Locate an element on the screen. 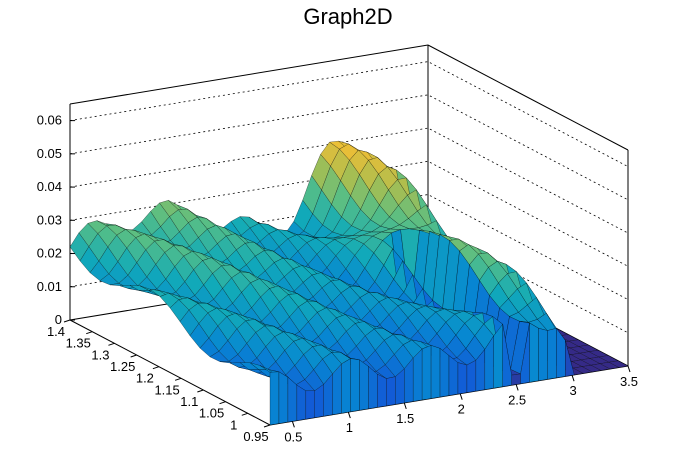 The height and width of the screenshot is (472, 696). y-tick-label: 1.1 is located at coordinates (189, 401).